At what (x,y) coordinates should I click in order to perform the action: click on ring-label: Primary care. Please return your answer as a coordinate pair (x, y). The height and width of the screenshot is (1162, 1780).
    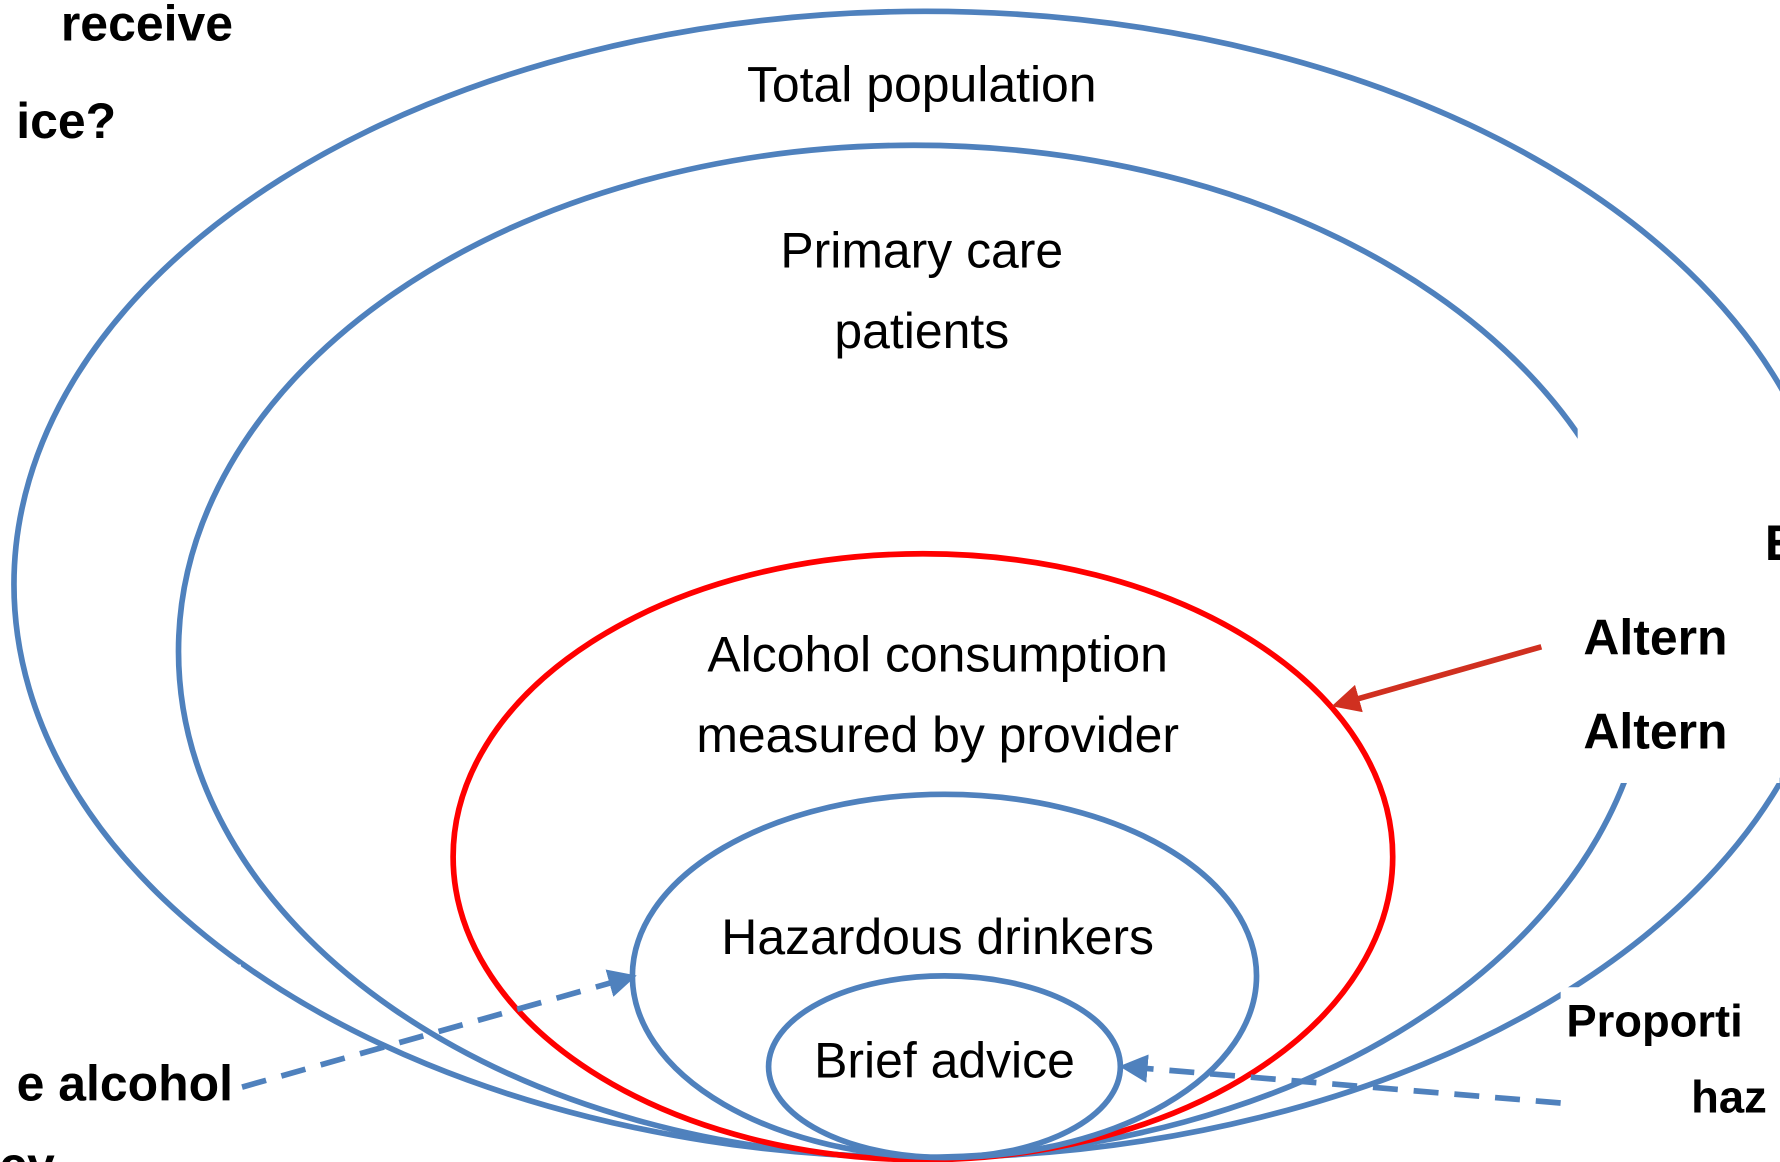
    Looking at the image, I should click on (921, 250).